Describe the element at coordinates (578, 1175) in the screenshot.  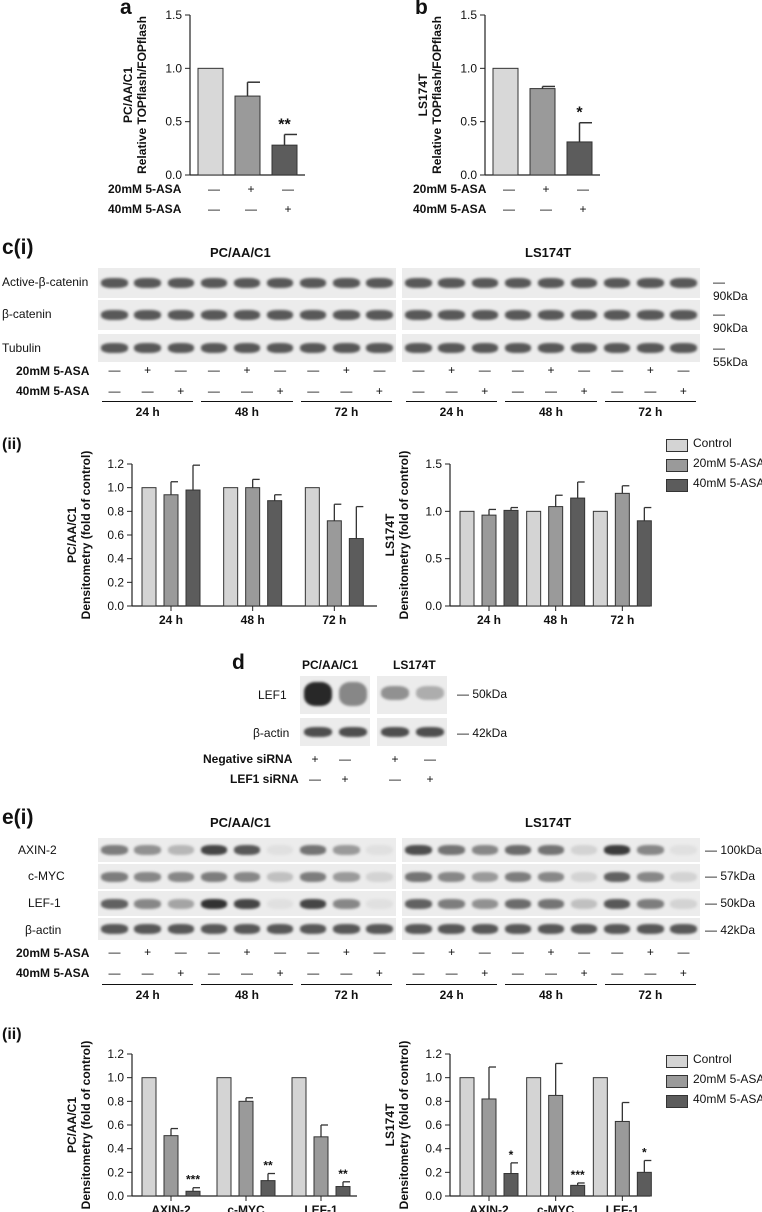
I see `panel-eii-chart2-significance: ***` at that location.